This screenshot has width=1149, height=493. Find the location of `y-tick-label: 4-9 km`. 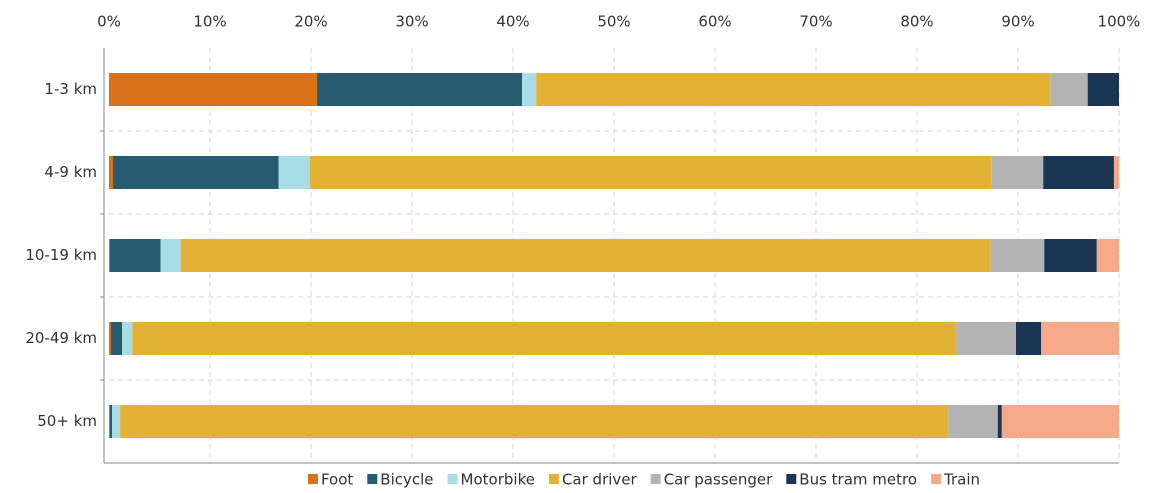

y-tick-label: 4-9 km is located at coordinates (70, 172).